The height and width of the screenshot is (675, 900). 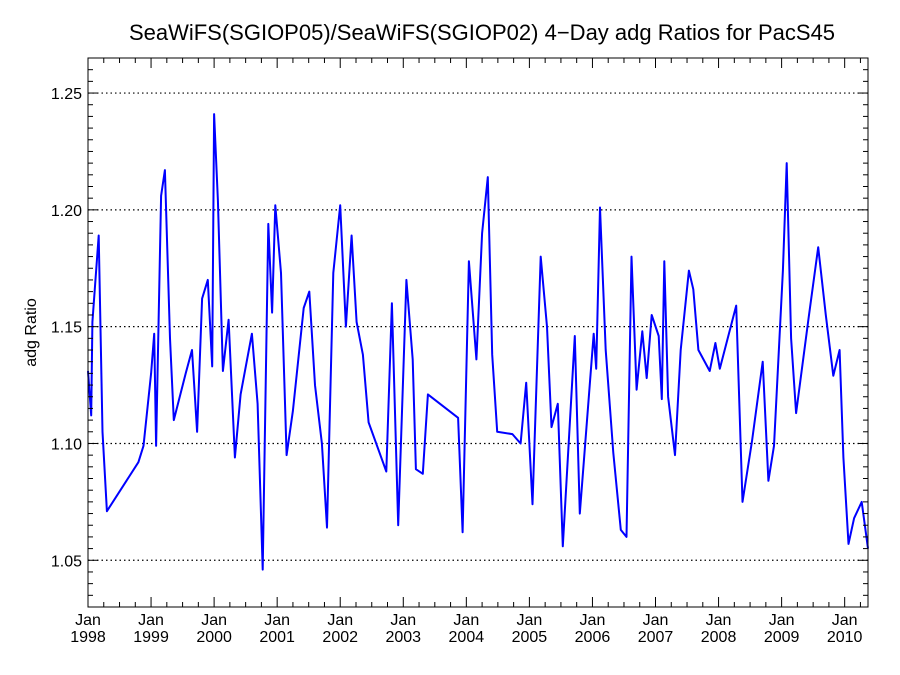 What do you see at coordinates (66, 328) in the screenshot?
I see `y-tick-label: 1.15` at bounding box center [66, 328].